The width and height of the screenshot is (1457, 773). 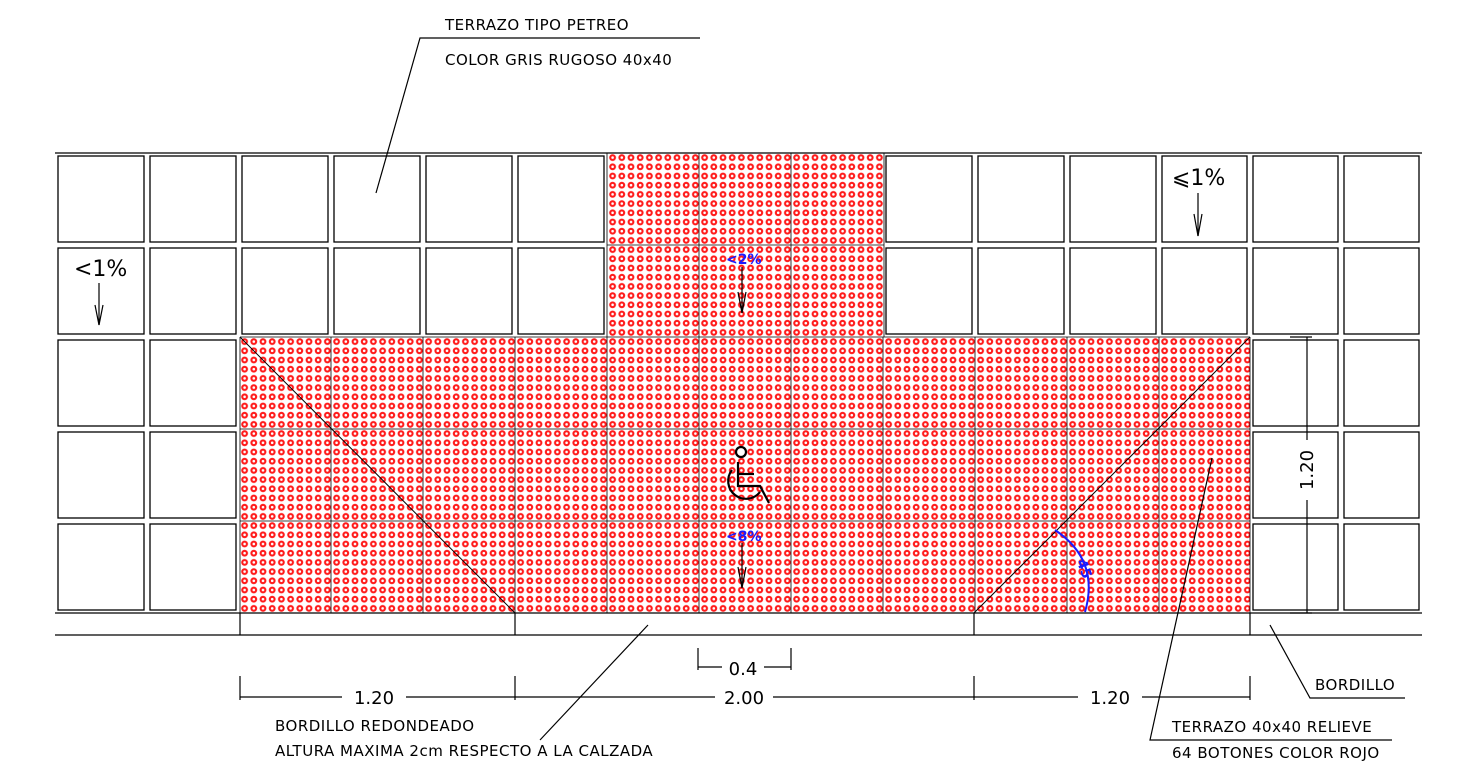 I want to click on angle-arc, so click(x=1072, y=571).